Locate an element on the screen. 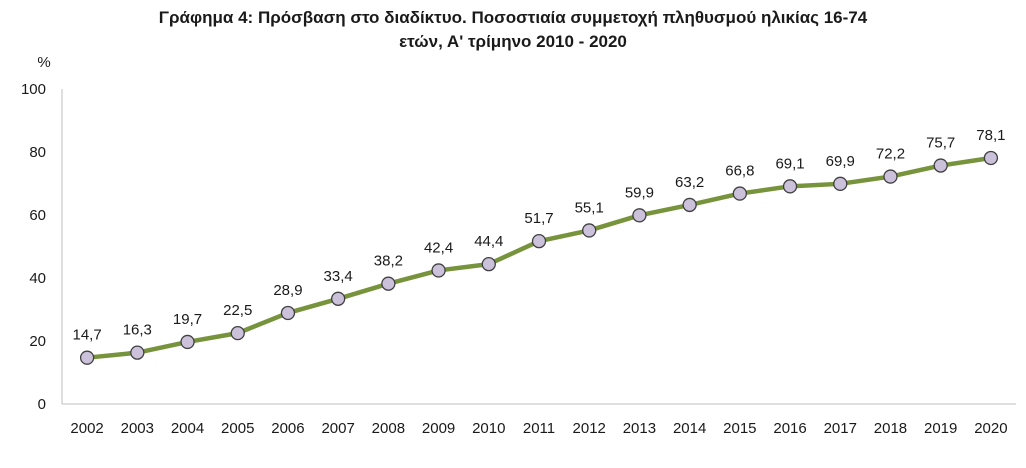 The height and width of the screenshot is (468, 1026). data-label: 51,7 is located at coordinates (538, 218).